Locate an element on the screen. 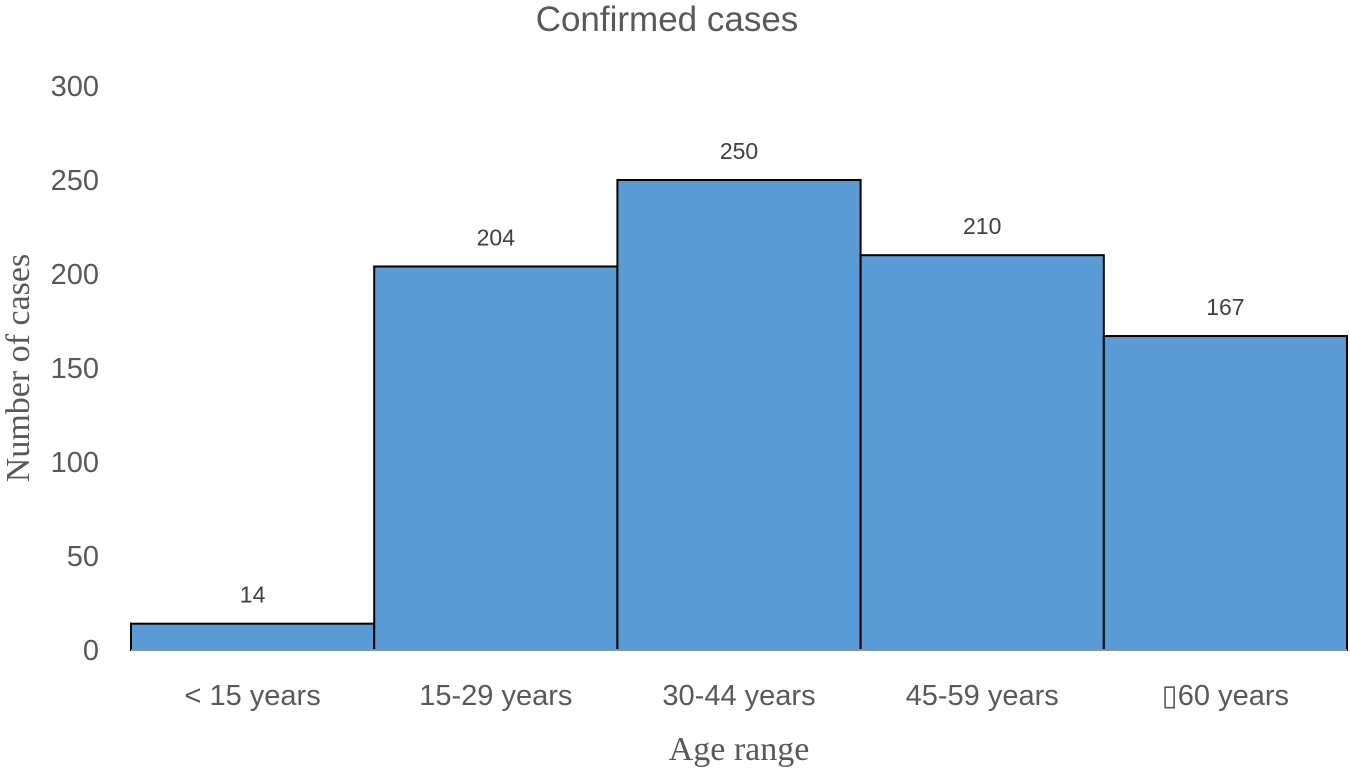  x-tick-label: 30-44 years is located at coordinates (738, 696).